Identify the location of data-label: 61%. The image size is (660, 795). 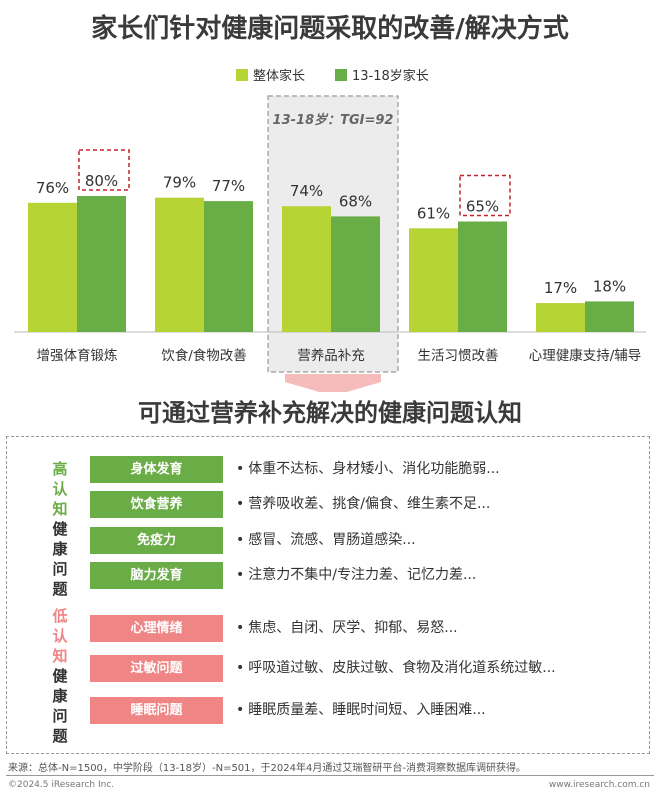
(433, 213).